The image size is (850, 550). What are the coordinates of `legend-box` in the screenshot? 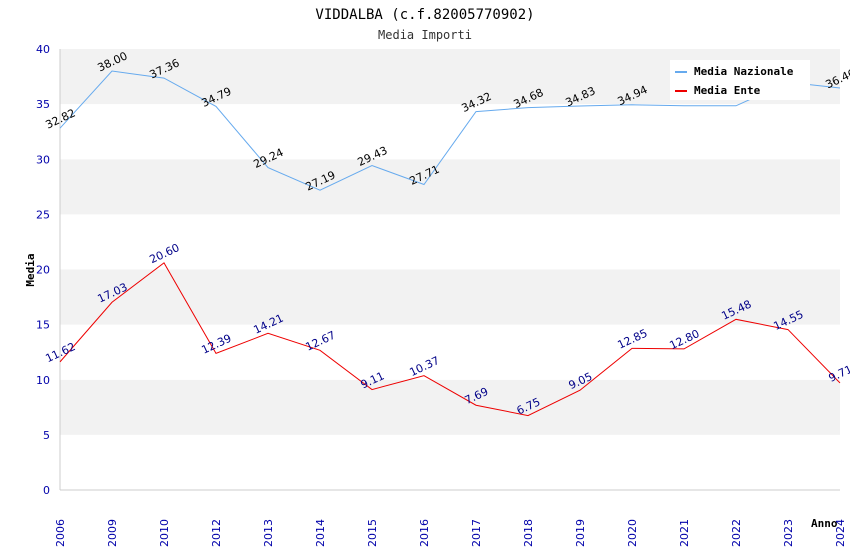 It's located at (740, 80).